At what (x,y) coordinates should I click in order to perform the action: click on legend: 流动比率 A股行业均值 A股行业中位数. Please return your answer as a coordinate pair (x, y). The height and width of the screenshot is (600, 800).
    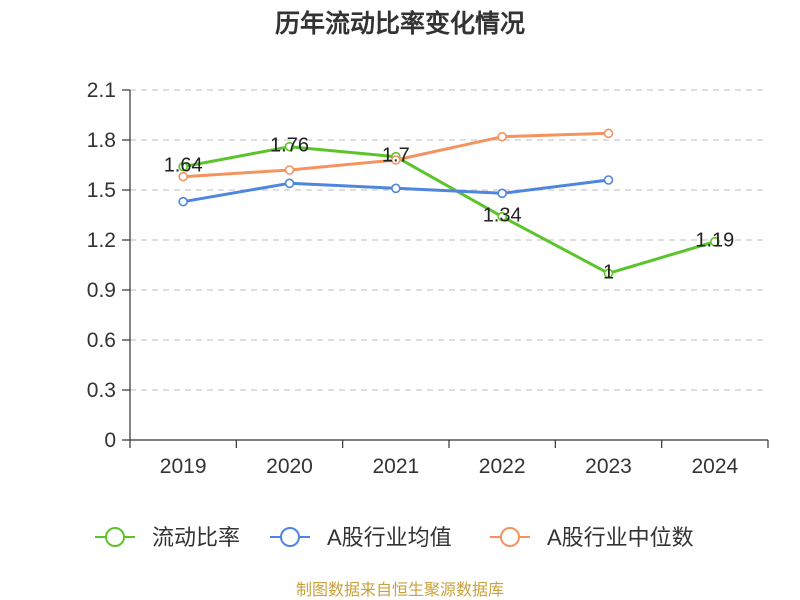
    Looking at the image, I should click on (394, 537).